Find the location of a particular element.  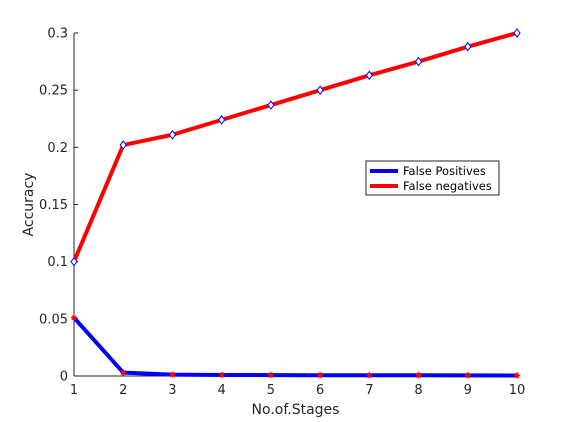

series-line is located at coordinates (295, 347).